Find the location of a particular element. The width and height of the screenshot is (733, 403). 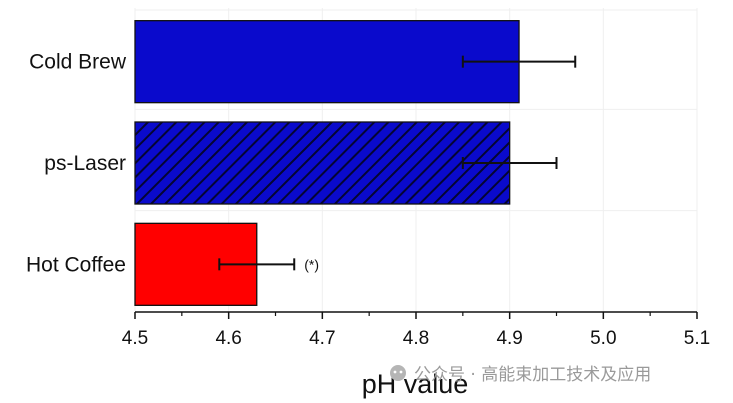

x-axis: 4.5 4.6 4.7 4.8 4.9 5.0 5.1 is located at coordinates (416, 330).